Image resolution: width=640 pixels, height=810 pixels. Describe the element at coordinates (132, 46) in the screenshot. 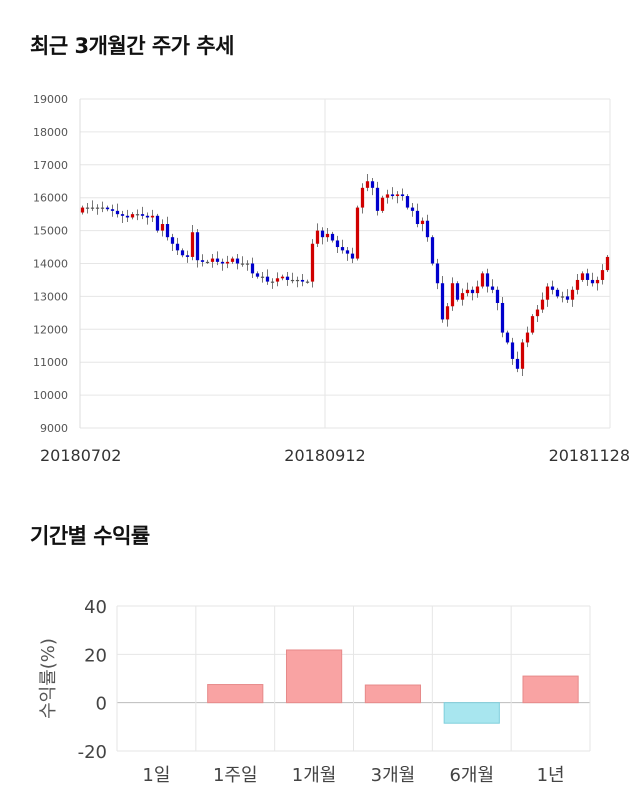

I see `price-trend-title: 최근 3개월간 주가 추세` at that location.